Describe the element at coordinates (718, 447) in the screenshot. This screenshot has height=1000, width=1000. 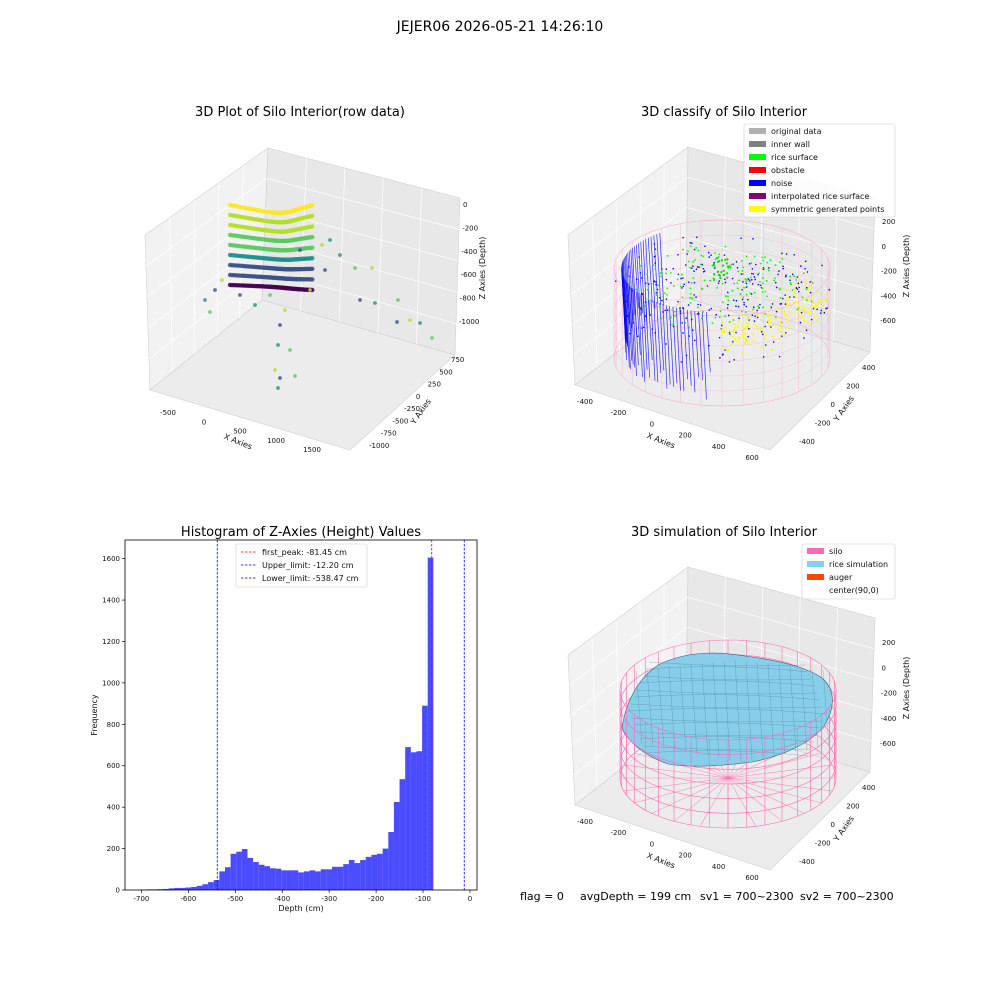
I see `classify-x-tick-label: 400` at that location.